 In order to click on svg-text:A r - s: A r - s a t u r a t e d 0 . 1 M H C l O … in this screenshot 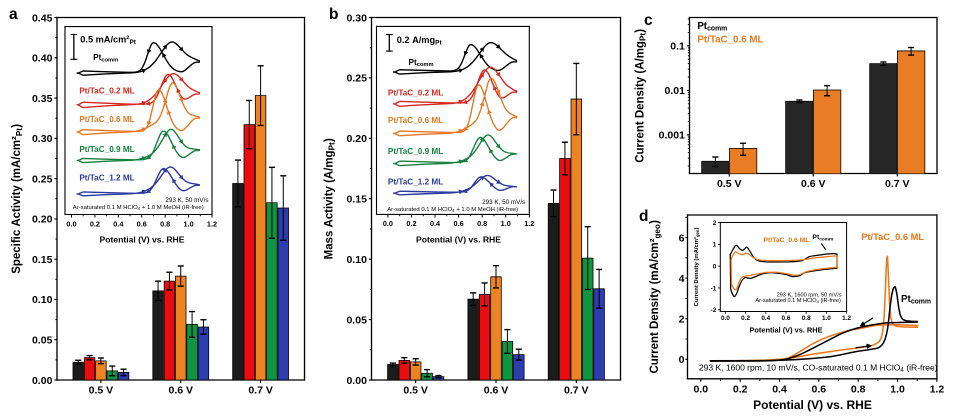, I will do `click(801, 294)`.